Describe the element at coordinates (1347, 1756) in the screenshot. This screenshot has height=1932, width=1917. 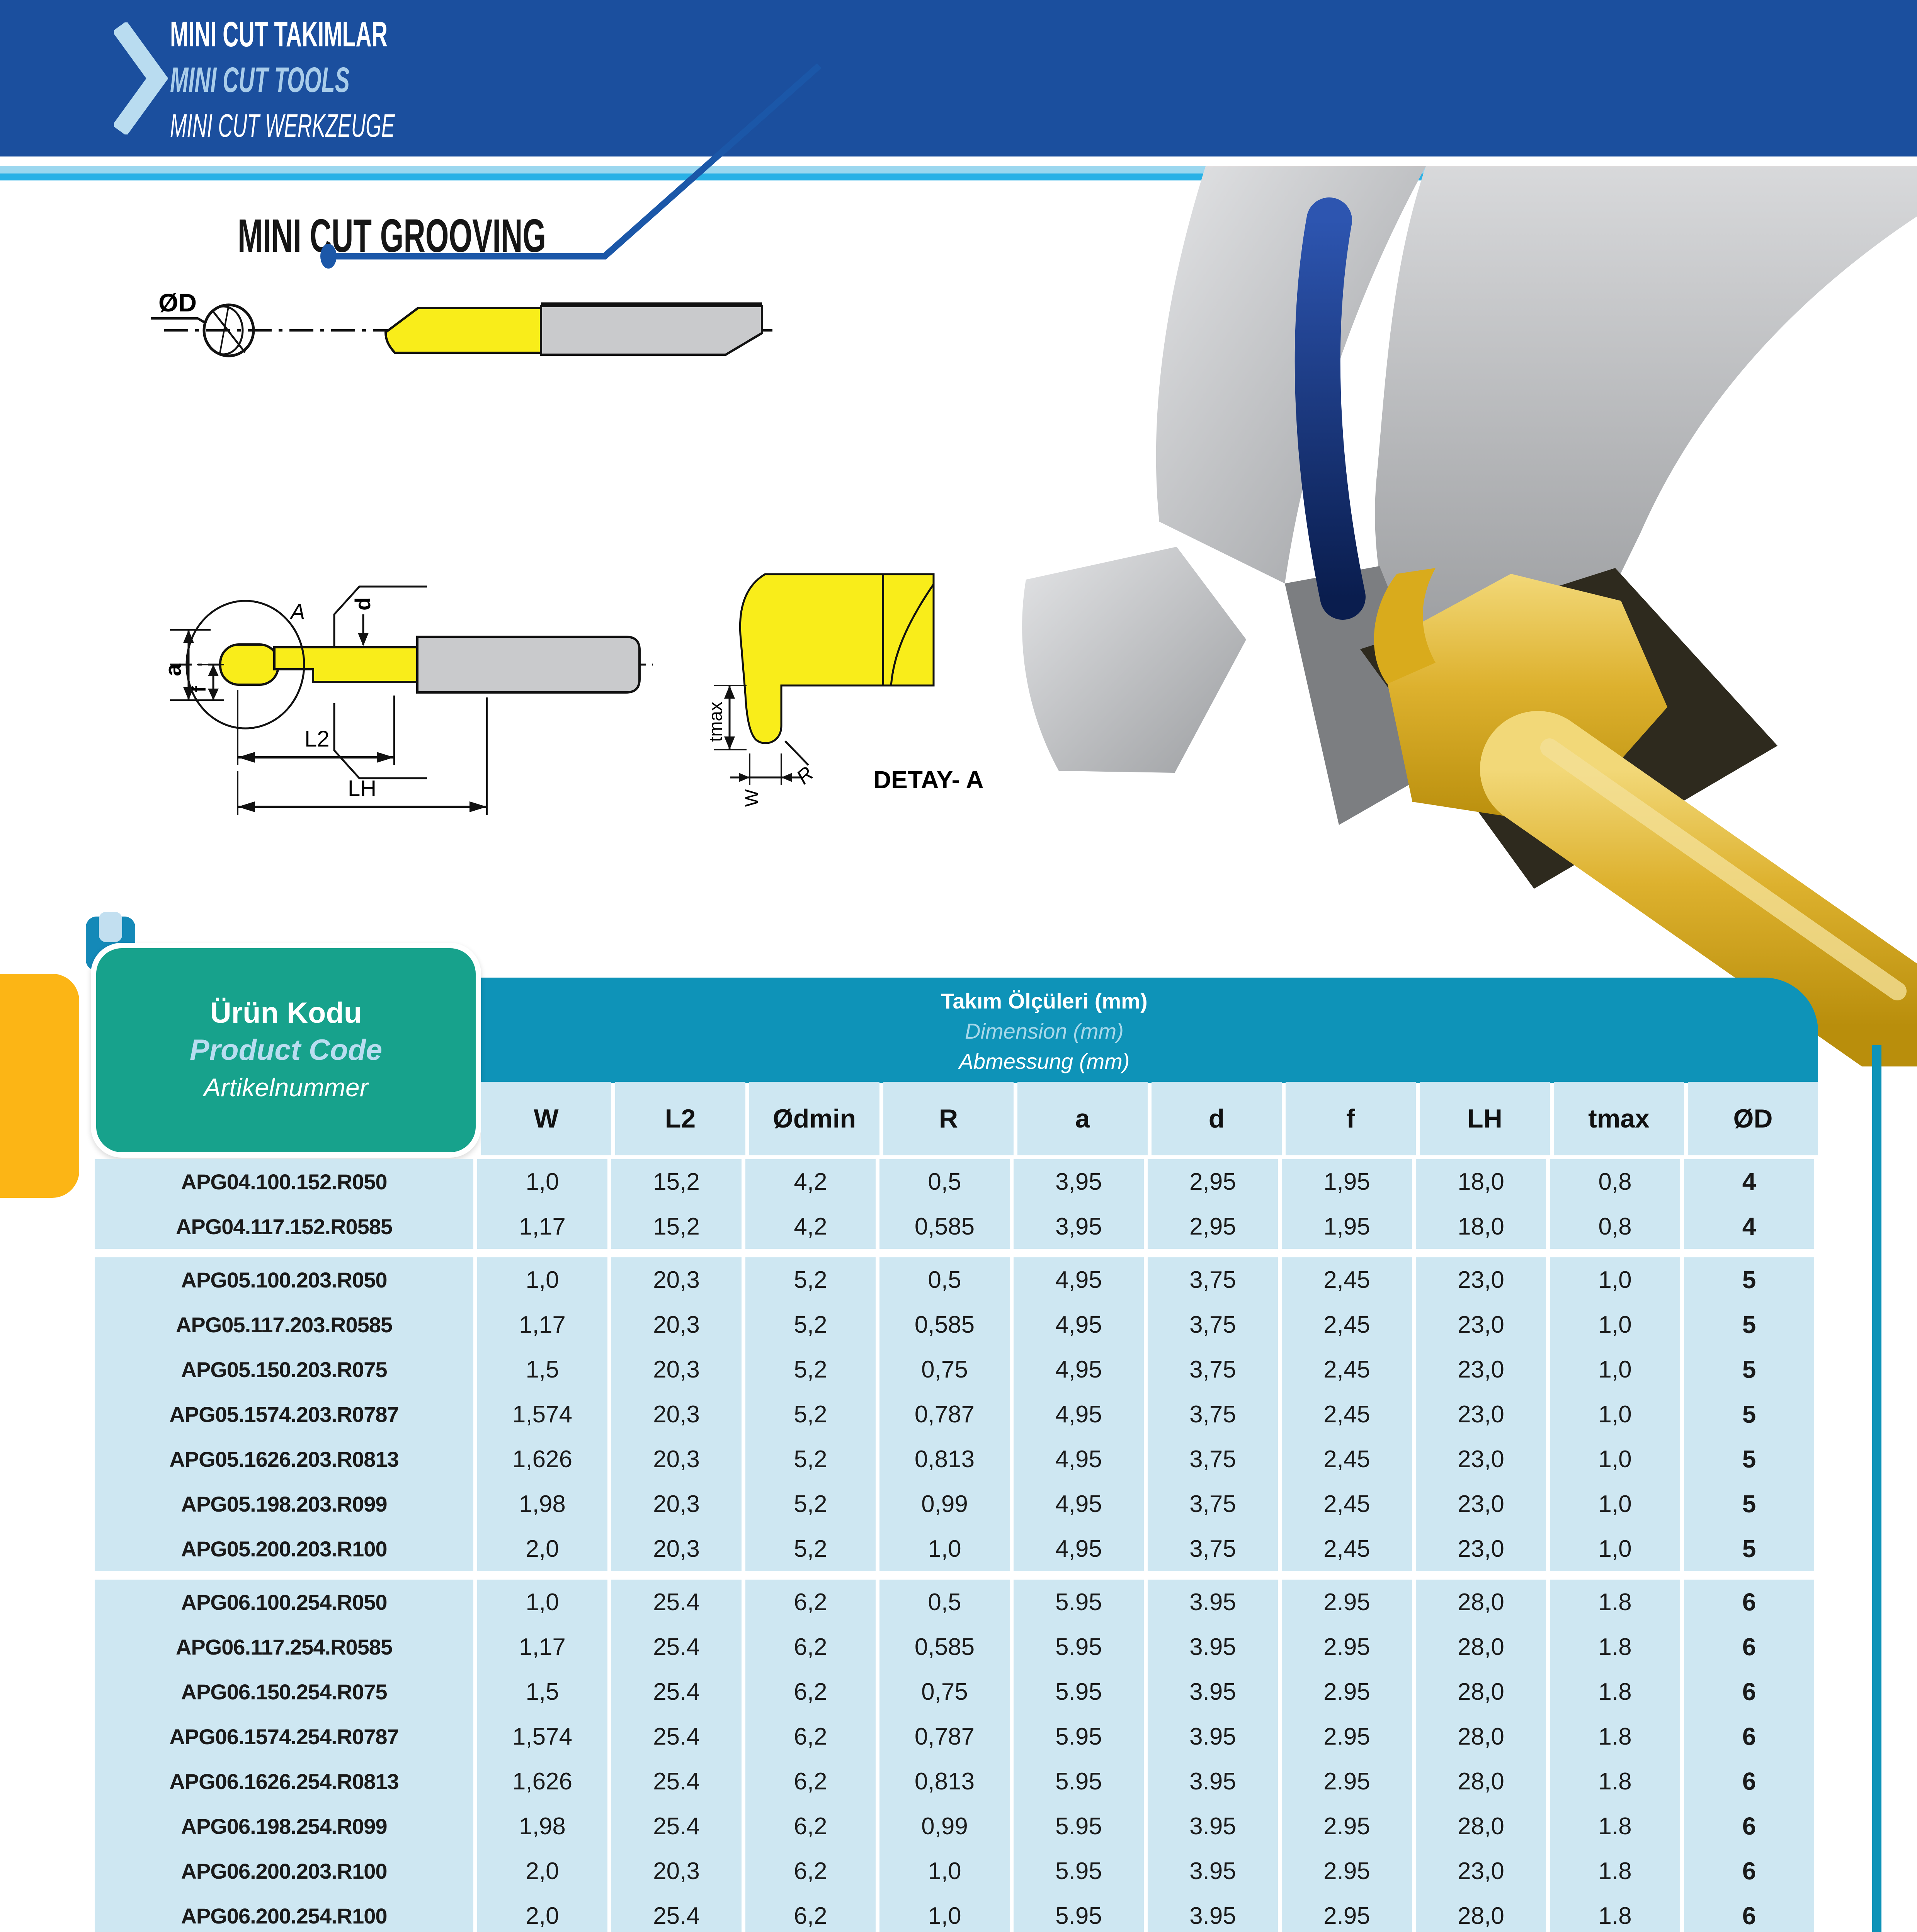
I see `column-f: 2.95 2.95 2.95 2.95 2.95 2.95 2.95 2.95` at that location.